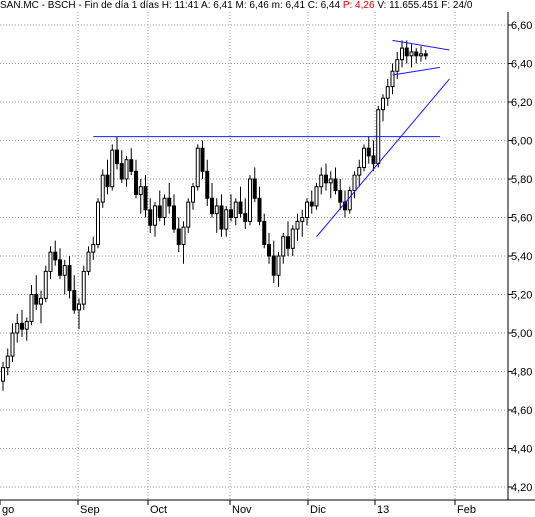  Describe the element at coordinates (358, 5) in the screenshot. I see `p-label: P: 4,26` at that location.